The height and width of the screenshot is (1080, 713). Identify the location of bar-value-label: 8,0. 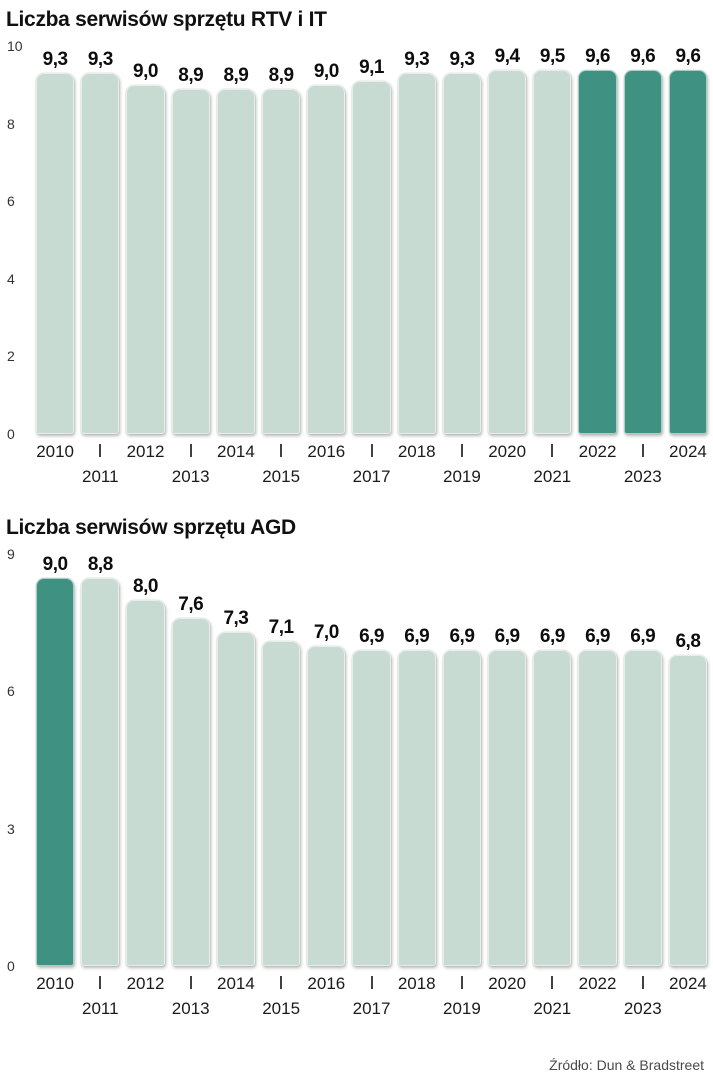
(145, 586).